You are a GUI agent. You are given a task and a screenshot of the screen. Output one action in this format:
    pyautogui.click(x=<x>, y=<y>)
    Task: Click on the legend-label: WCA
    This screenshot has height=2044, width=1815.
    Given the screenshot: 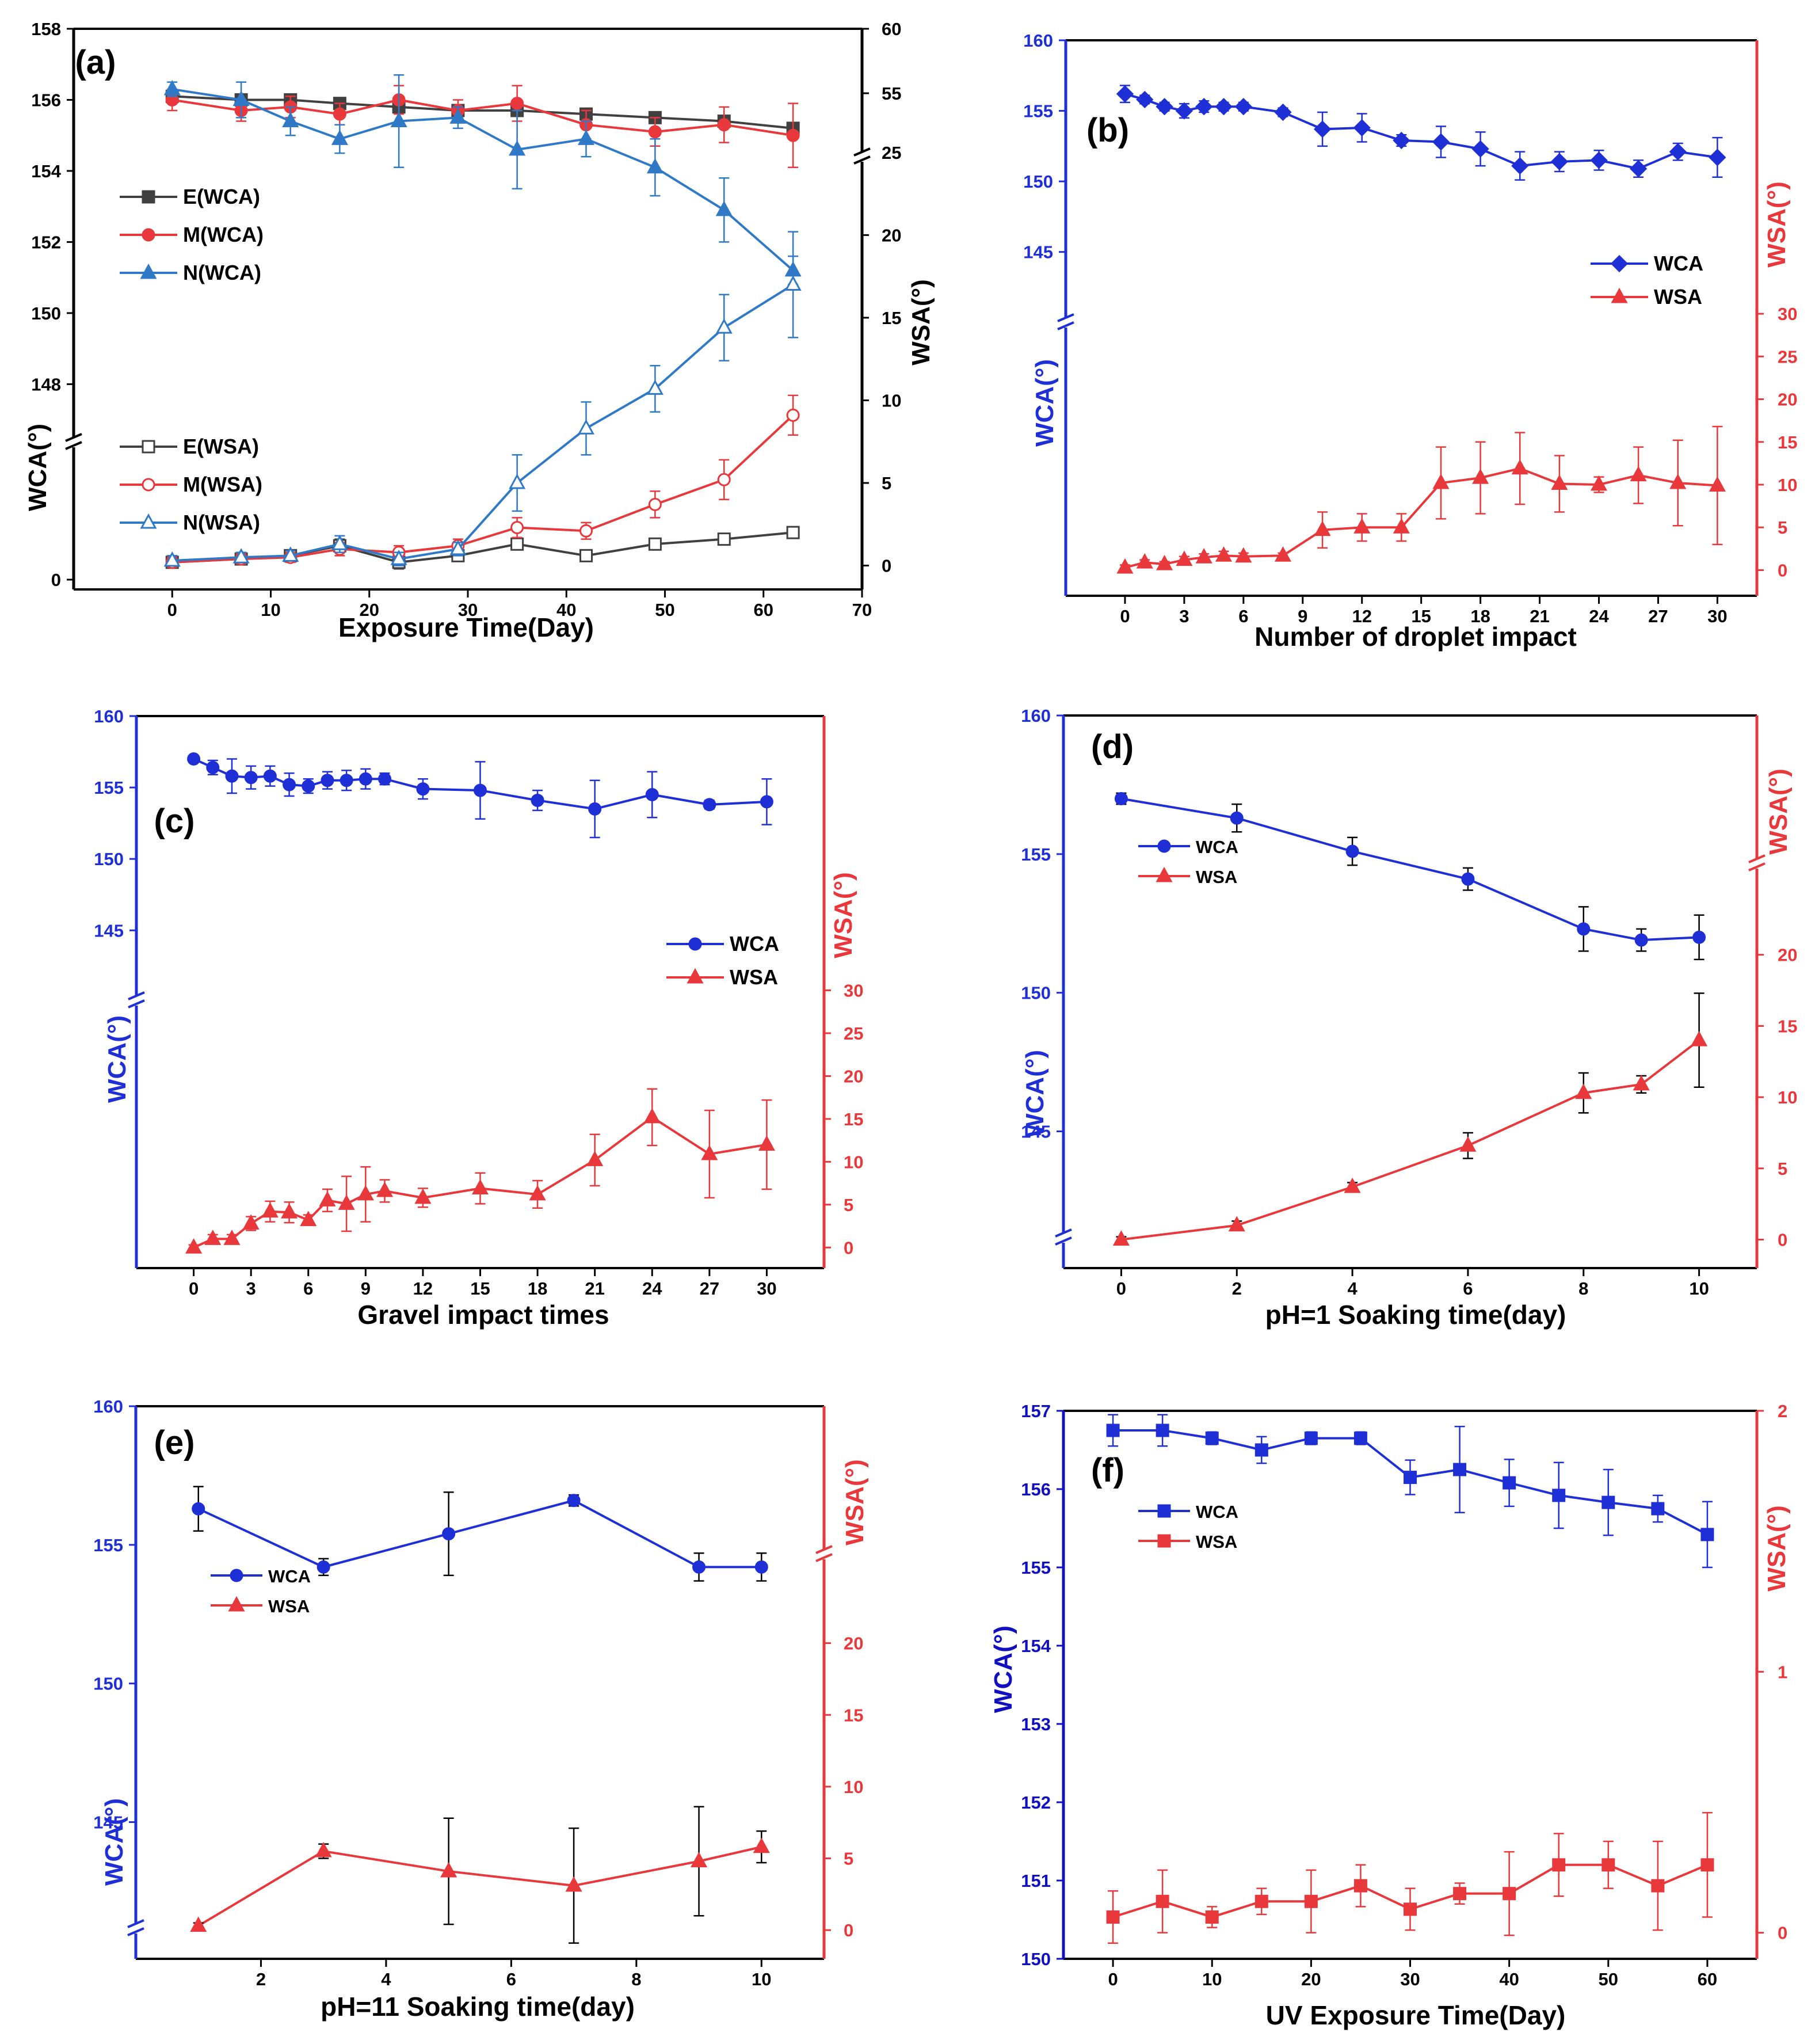 What is the action you would take?
    pyautogui.click(x=1679, y=263)
    